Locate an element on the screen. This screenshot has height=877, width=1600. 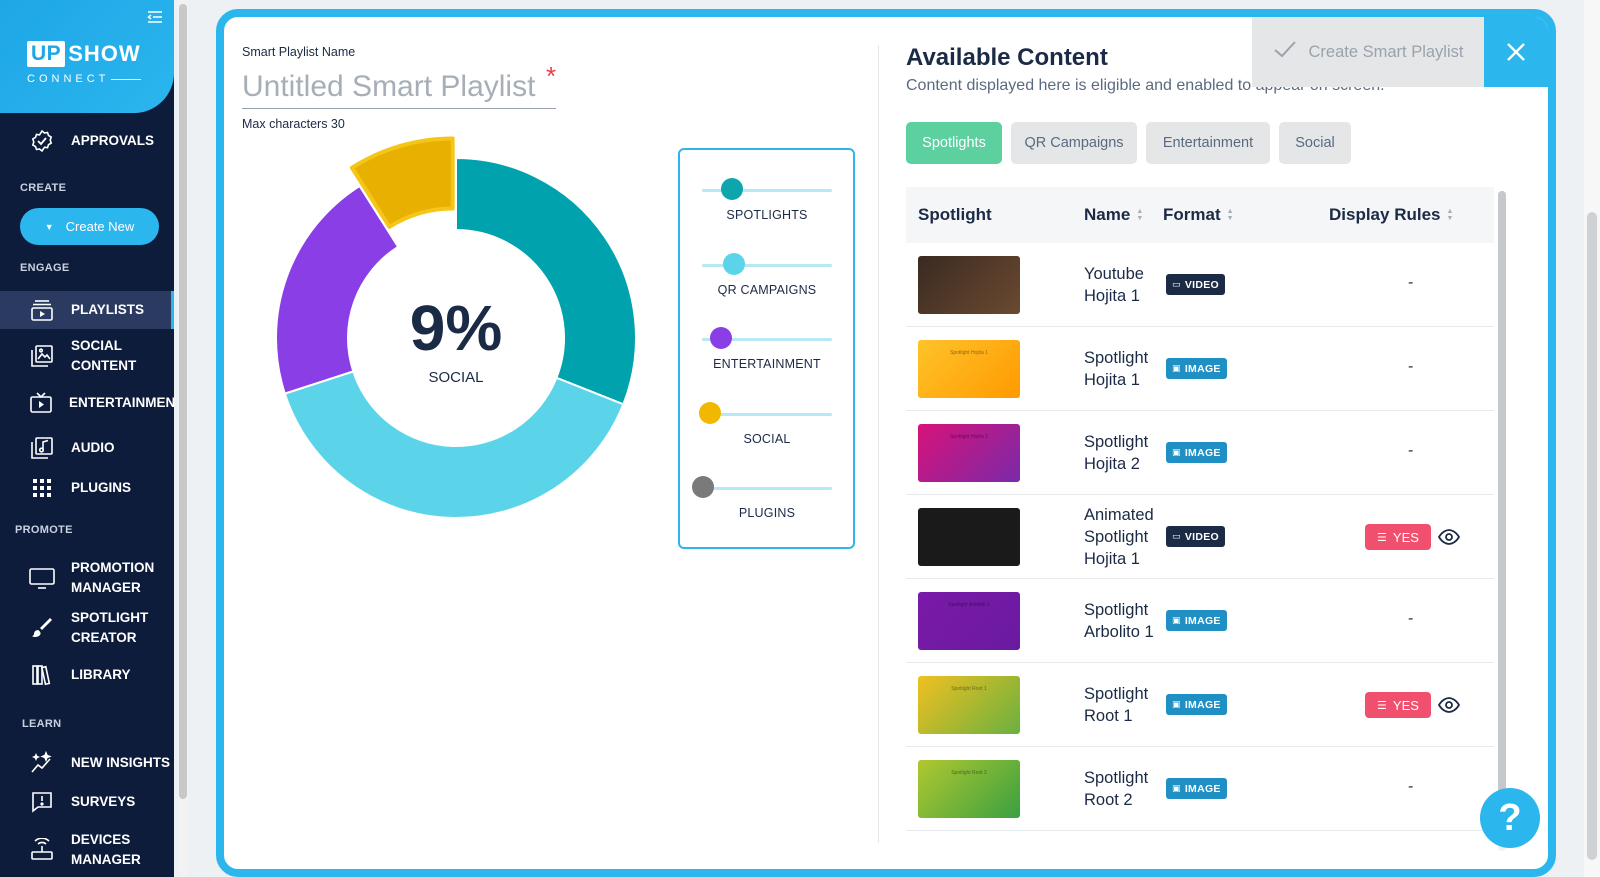
section-create: CREATE is located at coordinates (43, 188).